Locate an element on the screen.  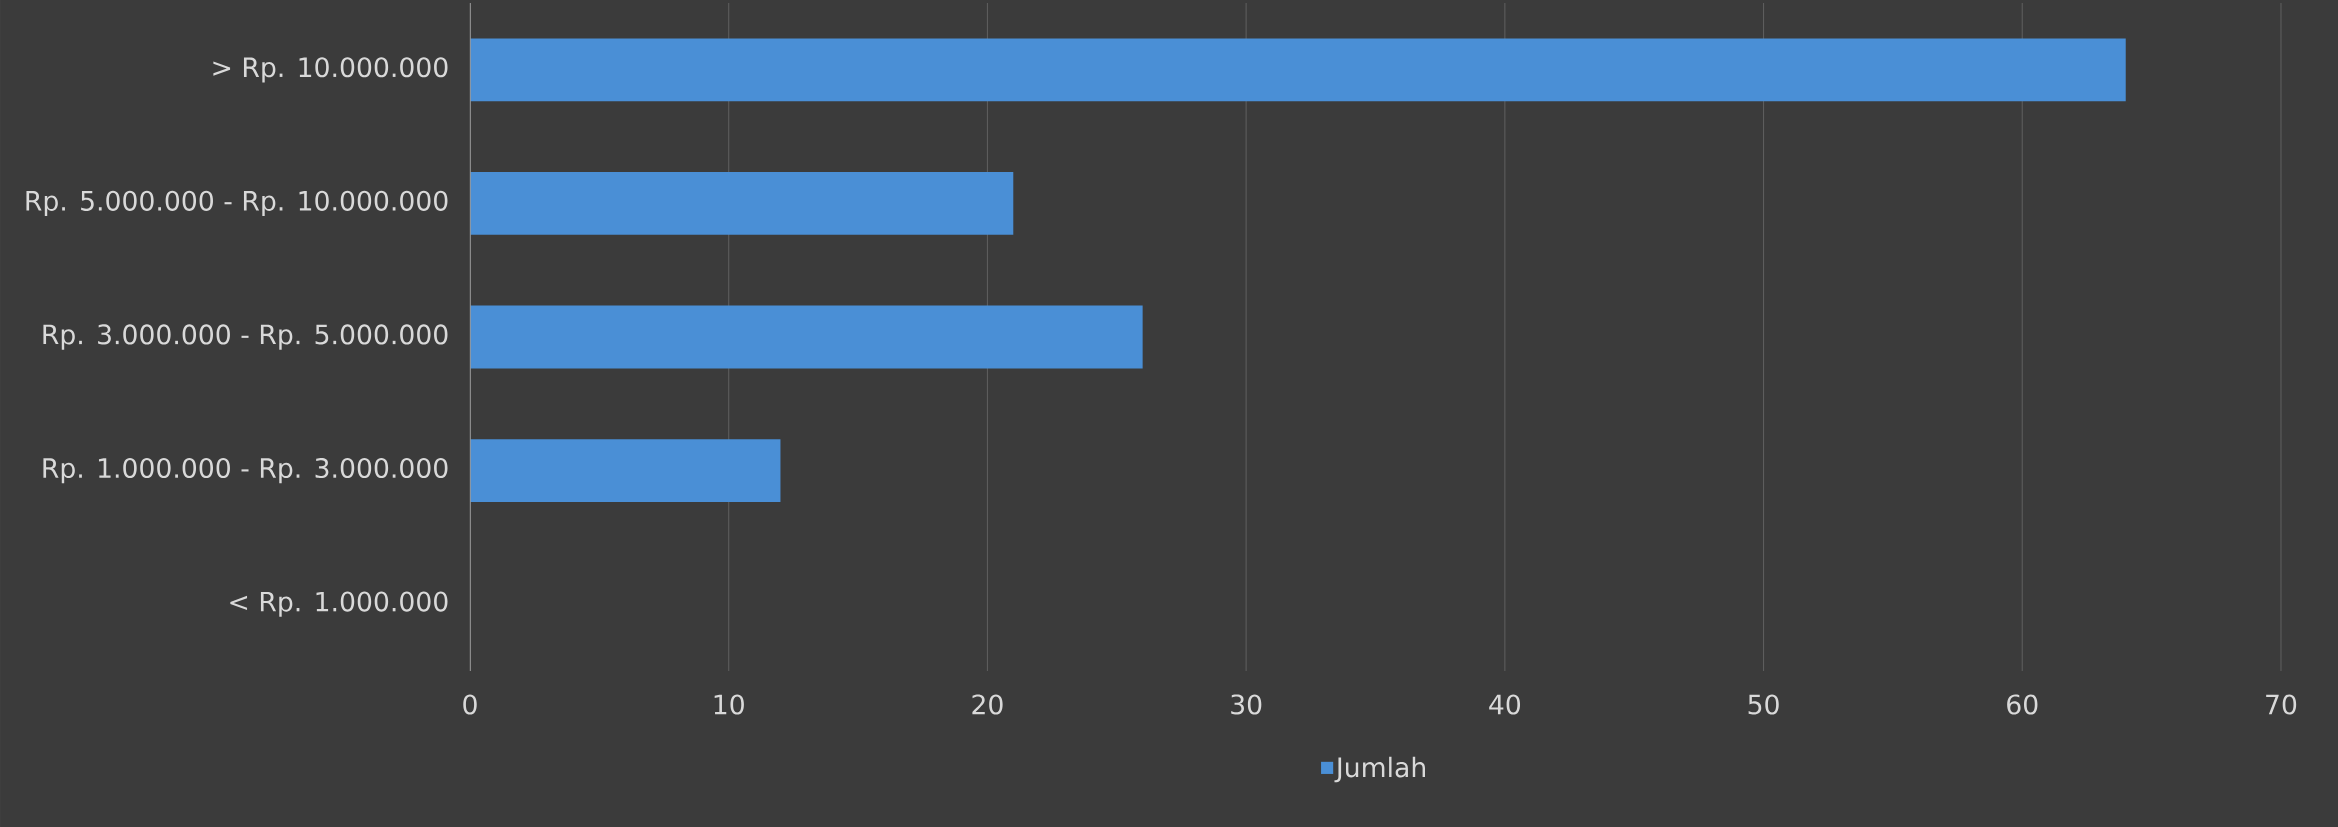
x-tick-label: 30 is located at coordinates (1246, 704).